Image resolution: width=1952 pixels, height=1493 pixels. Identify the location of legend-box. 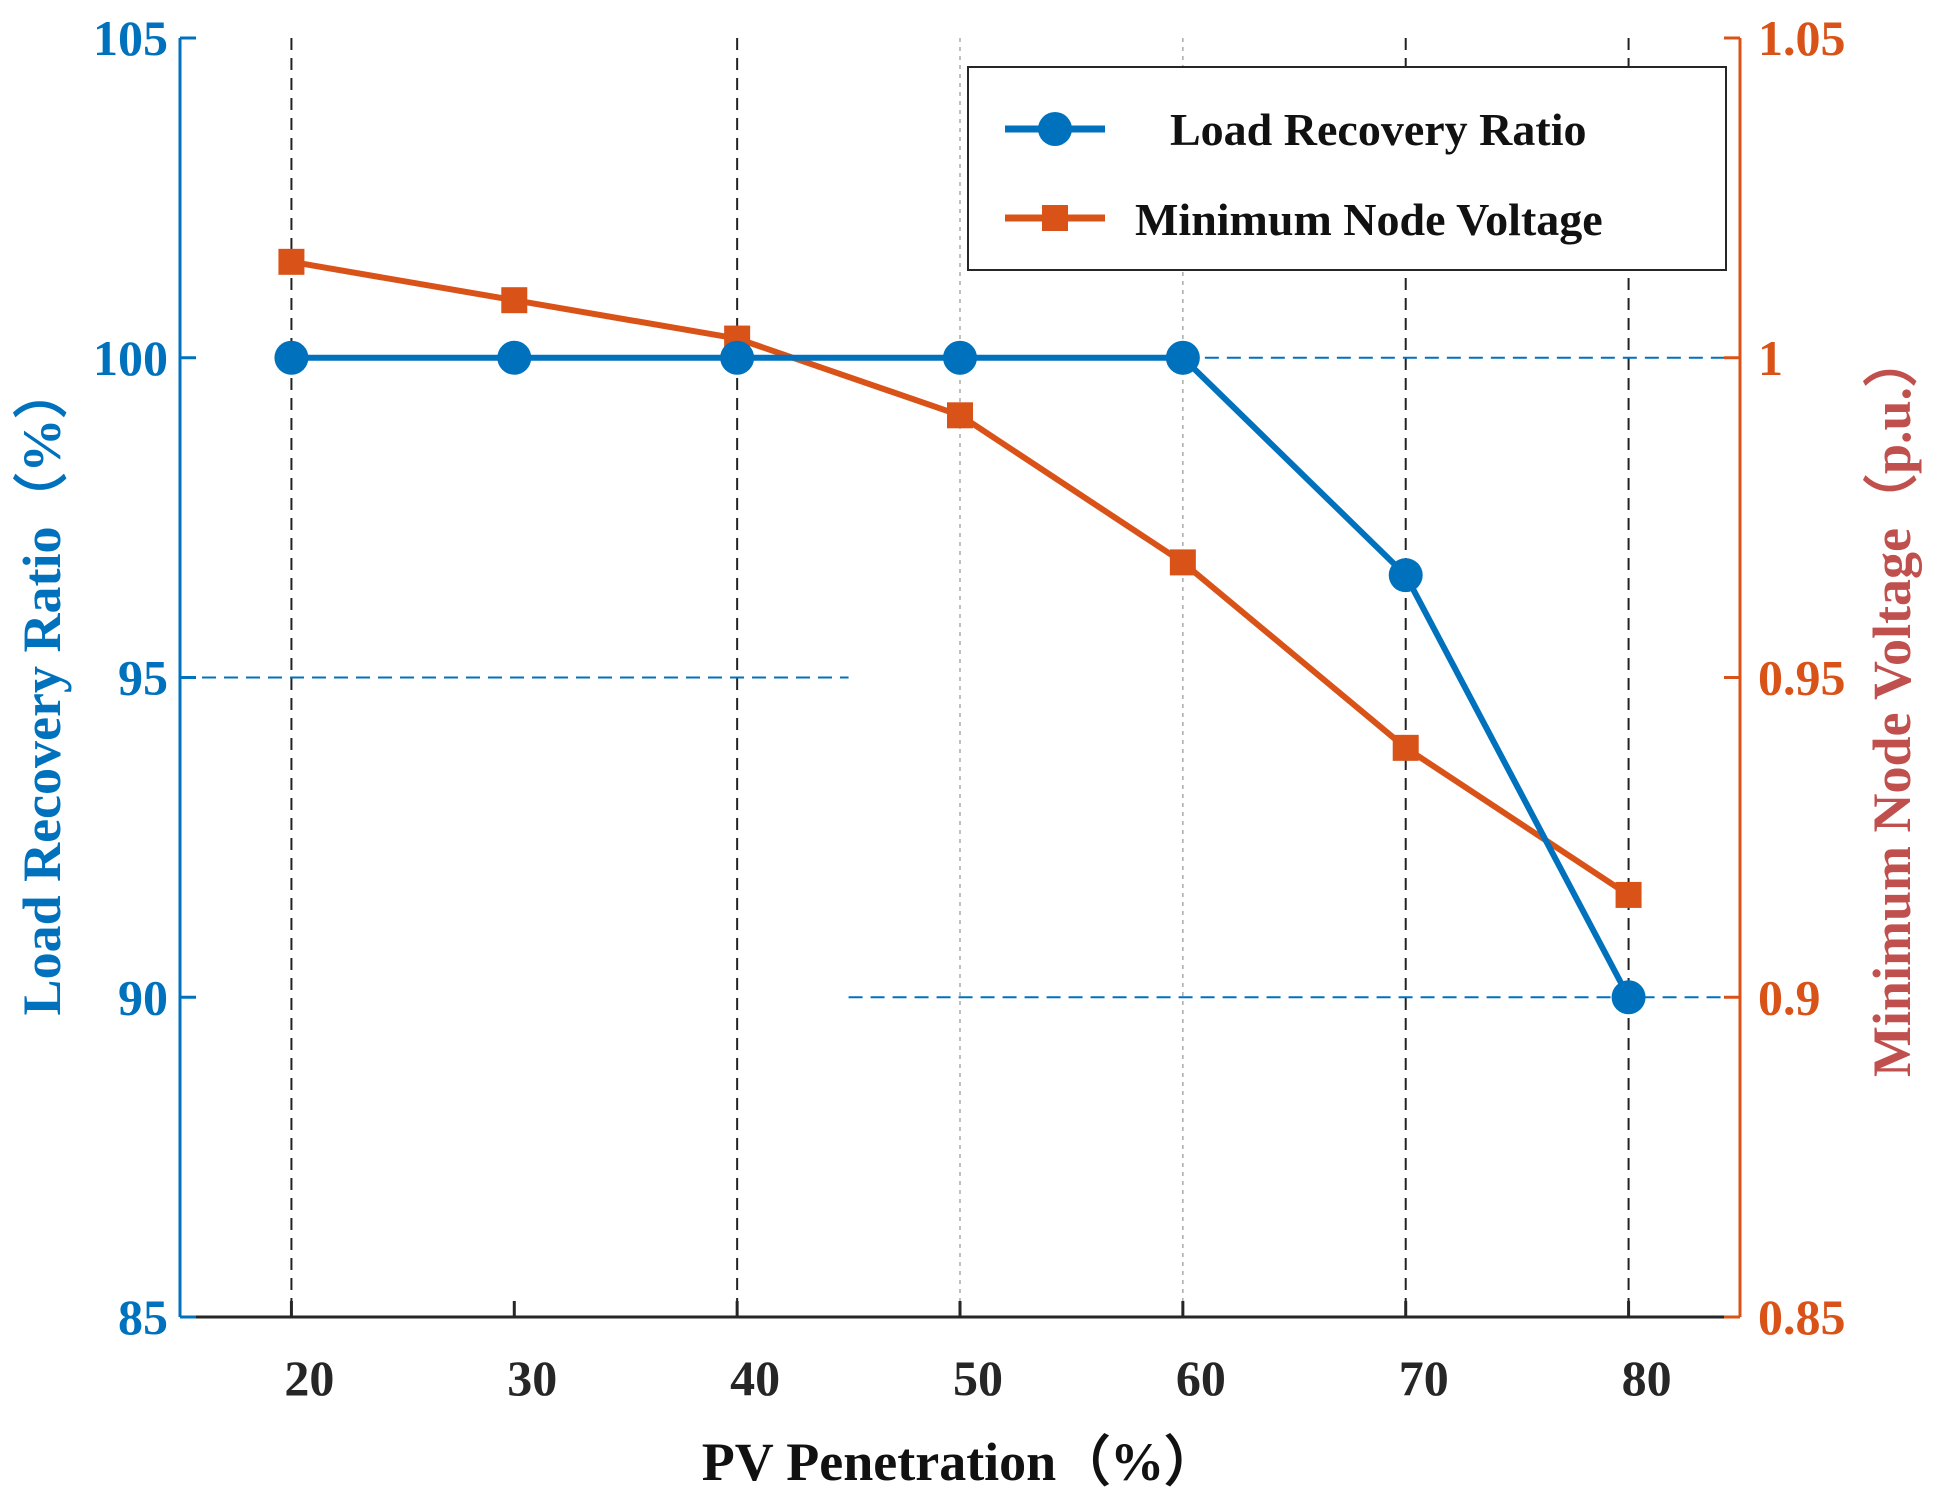
(1347, 168).